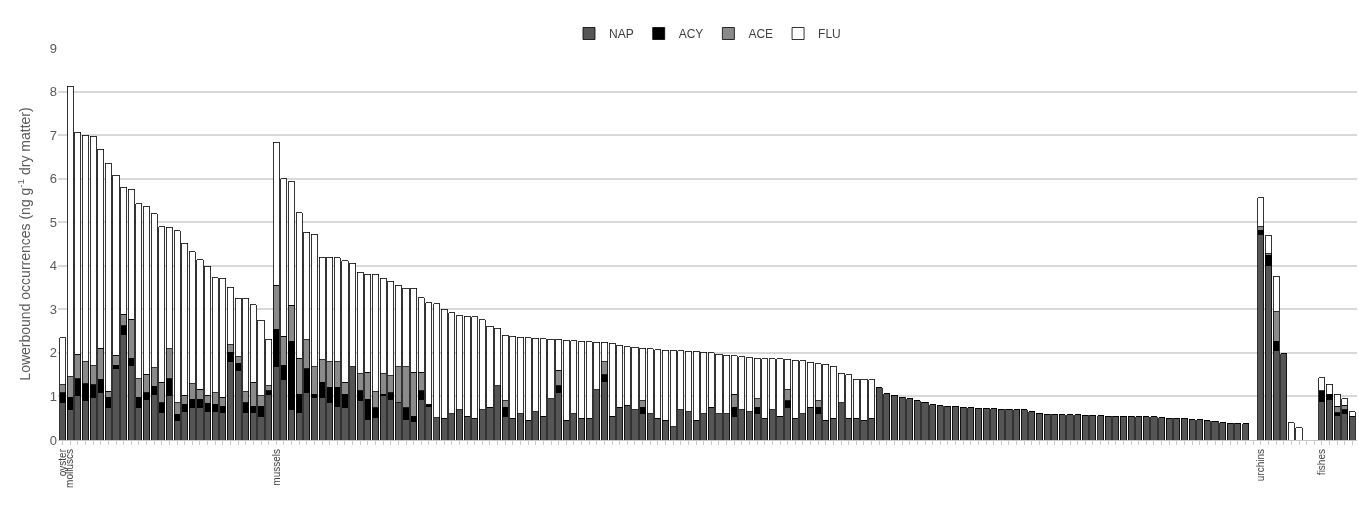  I want to click on y-tick-label: 9, so click(53, 48).